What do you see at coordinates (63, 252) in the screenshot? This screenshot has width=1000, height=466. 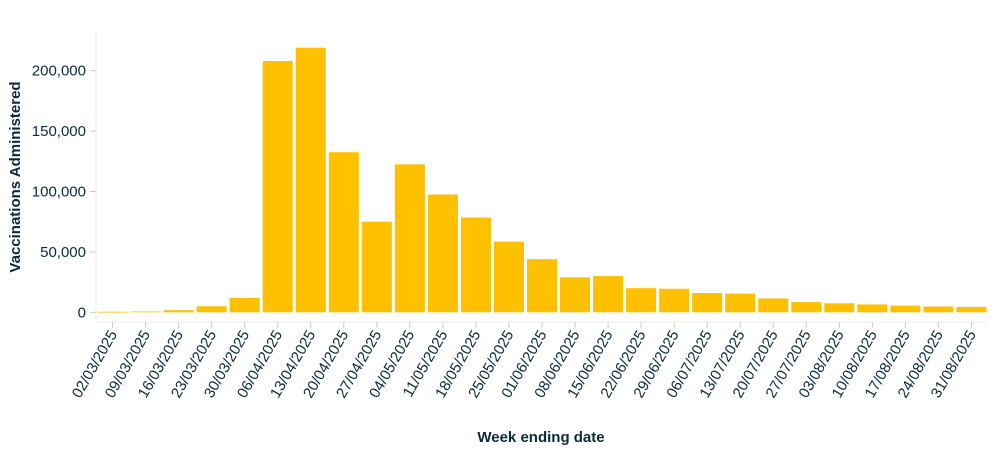 I see `y-tick-label: 50,000` at bounding box center [63, 252].